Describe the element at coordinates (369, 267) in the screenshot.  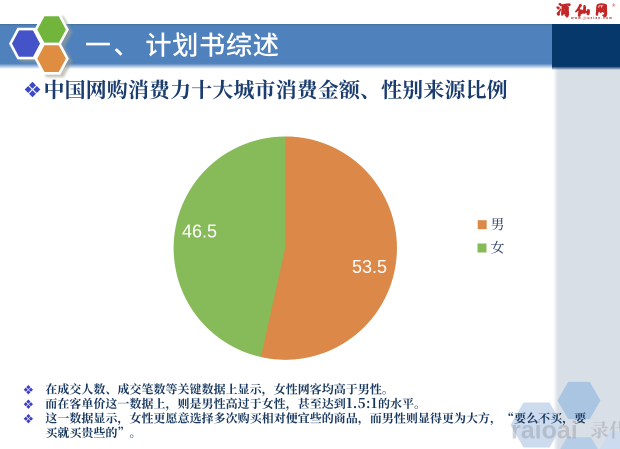
I see `svg-text: 53.5` at that location.